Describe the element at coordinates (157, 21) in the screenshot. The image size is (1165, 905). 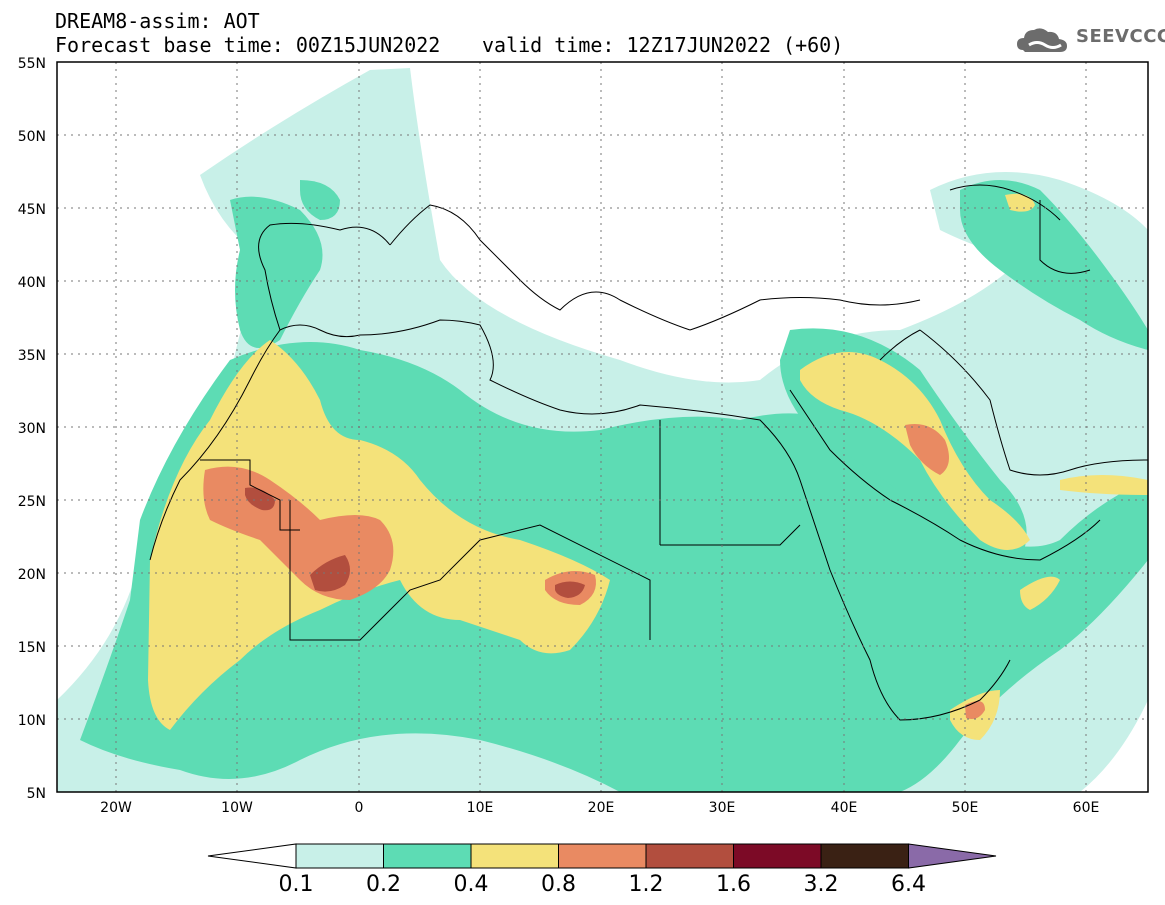
I see `chart-title: DREAM8-assim: AOT` at that location.